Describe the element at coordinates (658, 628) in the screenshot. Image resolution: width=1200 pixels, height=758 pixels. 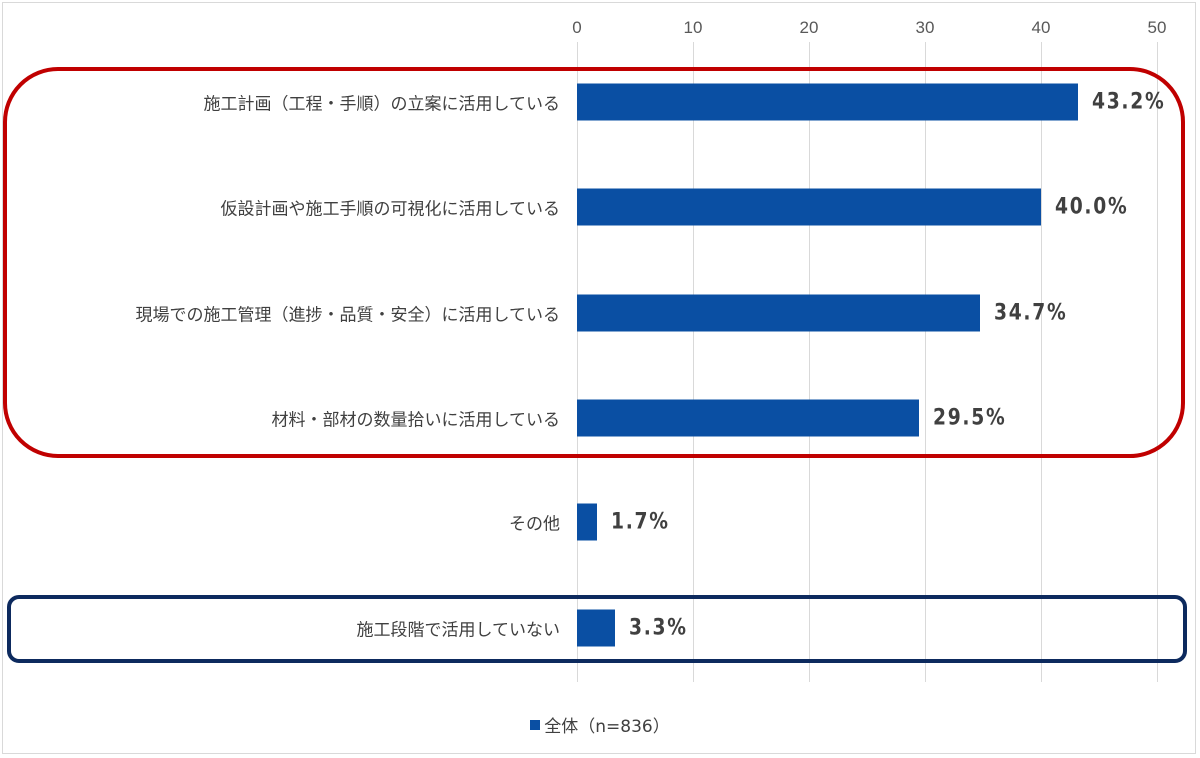
I see `data-label: 3.3%` at that location.